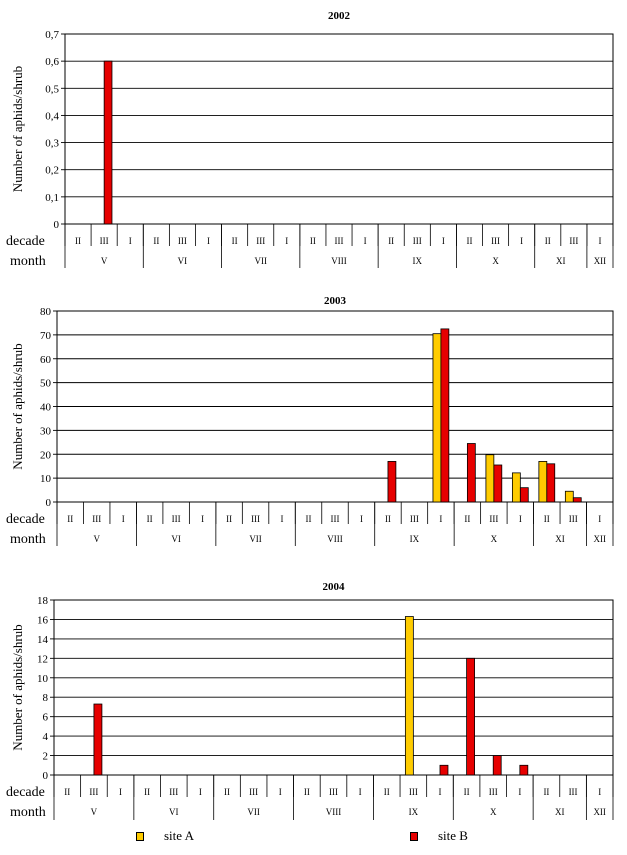 Image resolution: width=627 pixels, height=855 pixels. What do you see at coordinates (46, 408) in the screenshot?
I see `y-tick-label: 40` at bounding box center [46, 408].